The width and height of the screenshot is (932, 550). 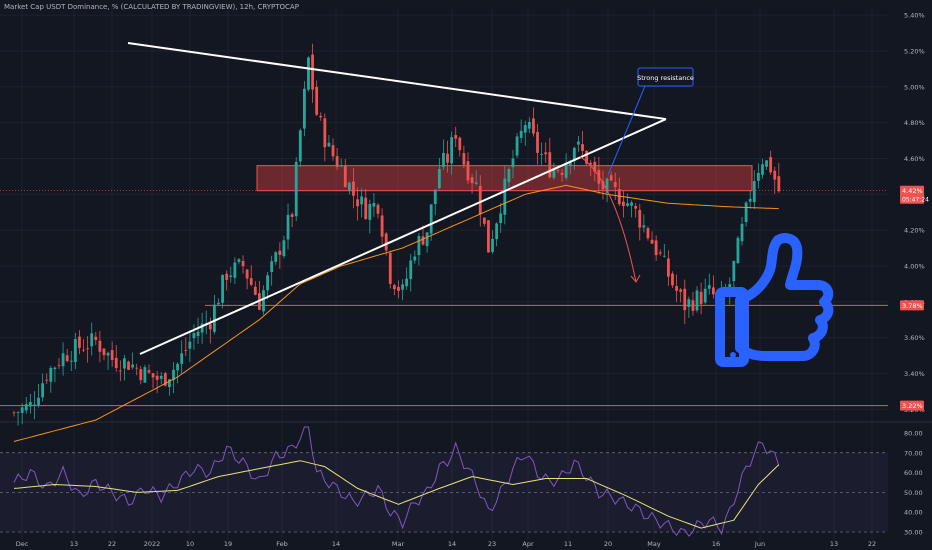 What do you see at coordinates (396, 494) in the screenshot?
I see `rsi-ma-line` at bounding box center [396, 494].